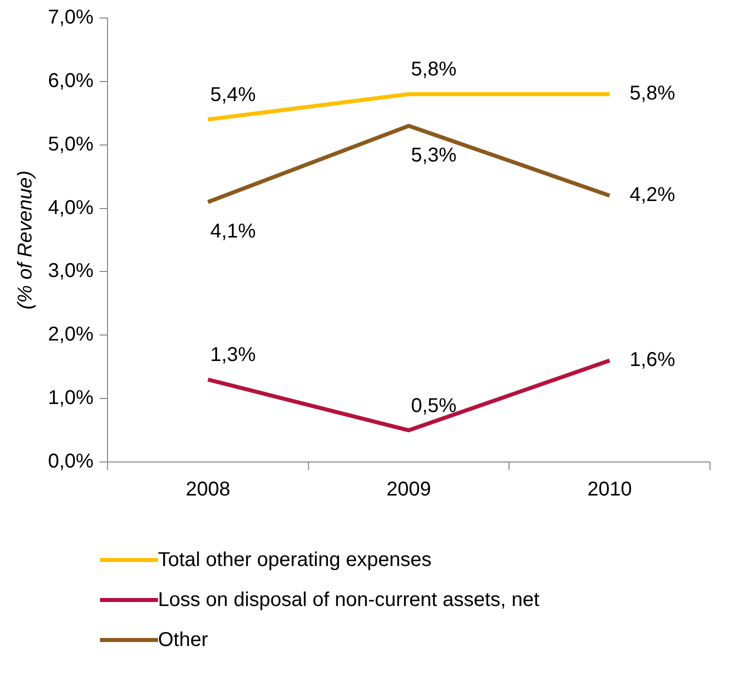 This screenshot has width=740, height=682. Describe the element at coordinates (25, 240) in the screenshot. I see `y-axis-title: (% of Revenue)` at that location.